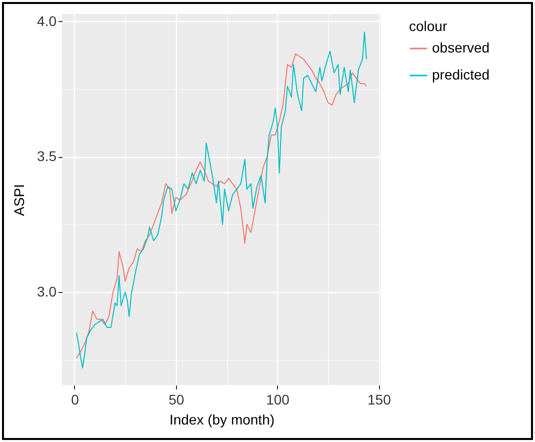 This screenshot has height=442, width=535. I want to click on x-tick-label: 50, so click(176, 400).